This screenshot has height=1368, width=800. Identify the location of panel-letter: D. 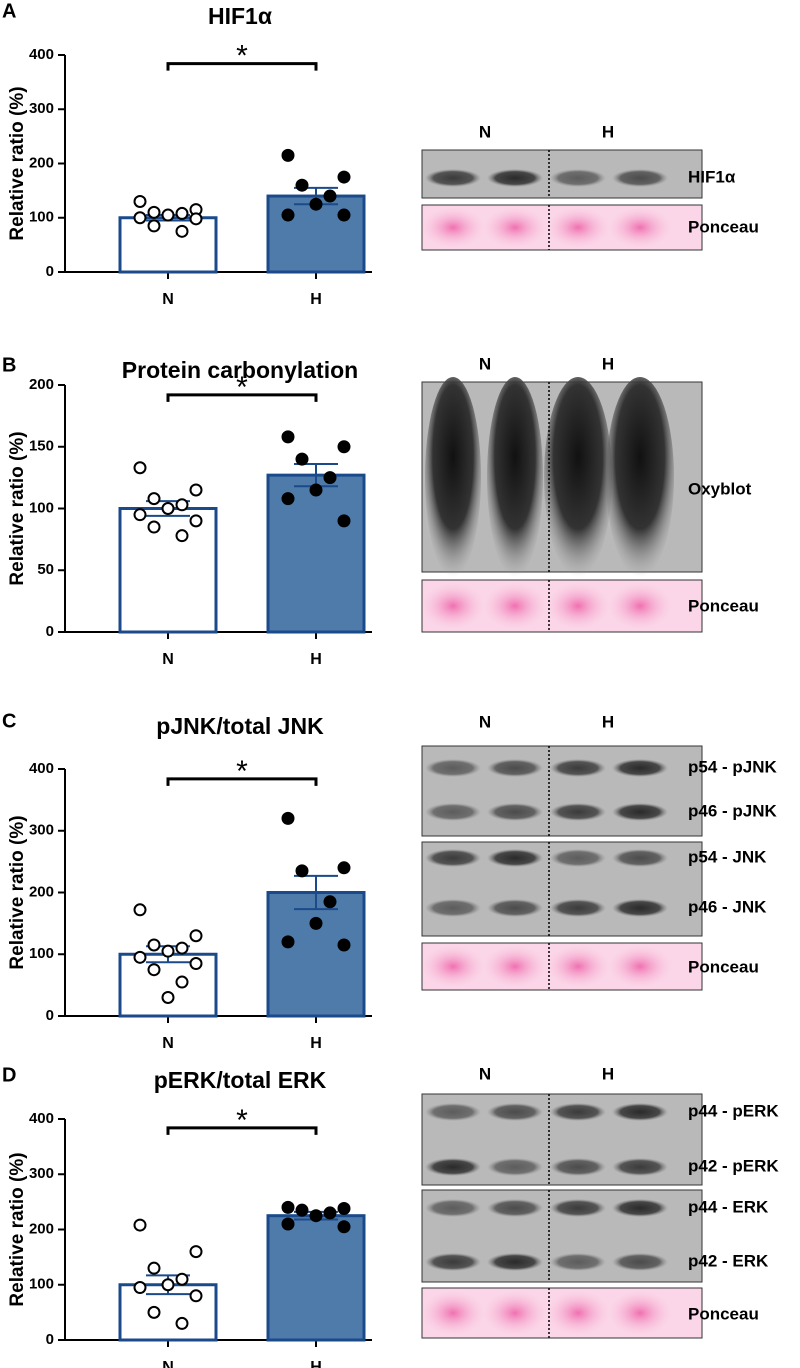
(9, 1075).